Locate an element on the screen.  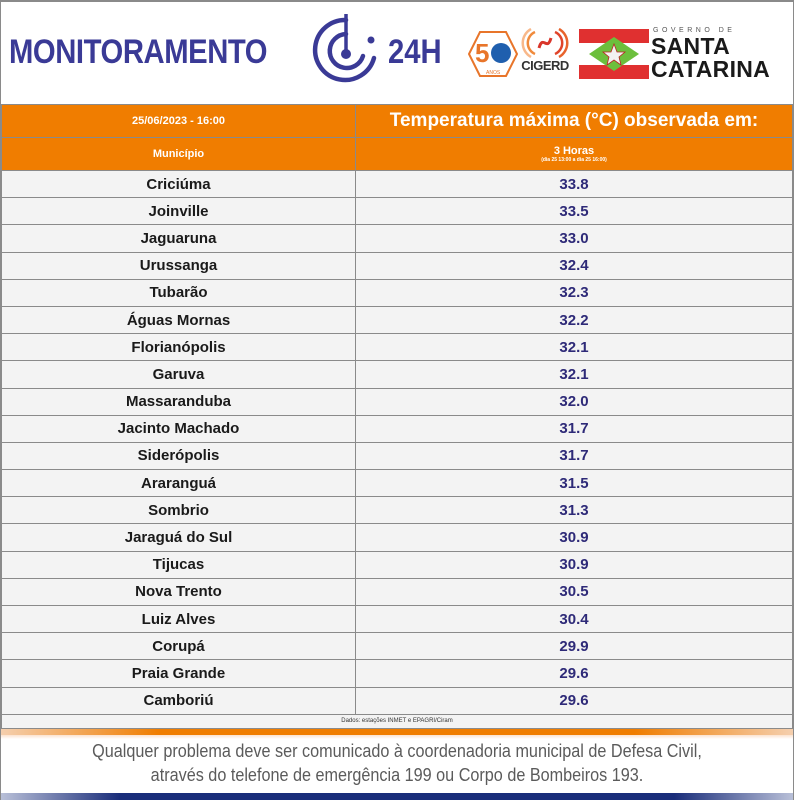
governo-de-label: GOVERNO DE is located at coordinates (694, 30).